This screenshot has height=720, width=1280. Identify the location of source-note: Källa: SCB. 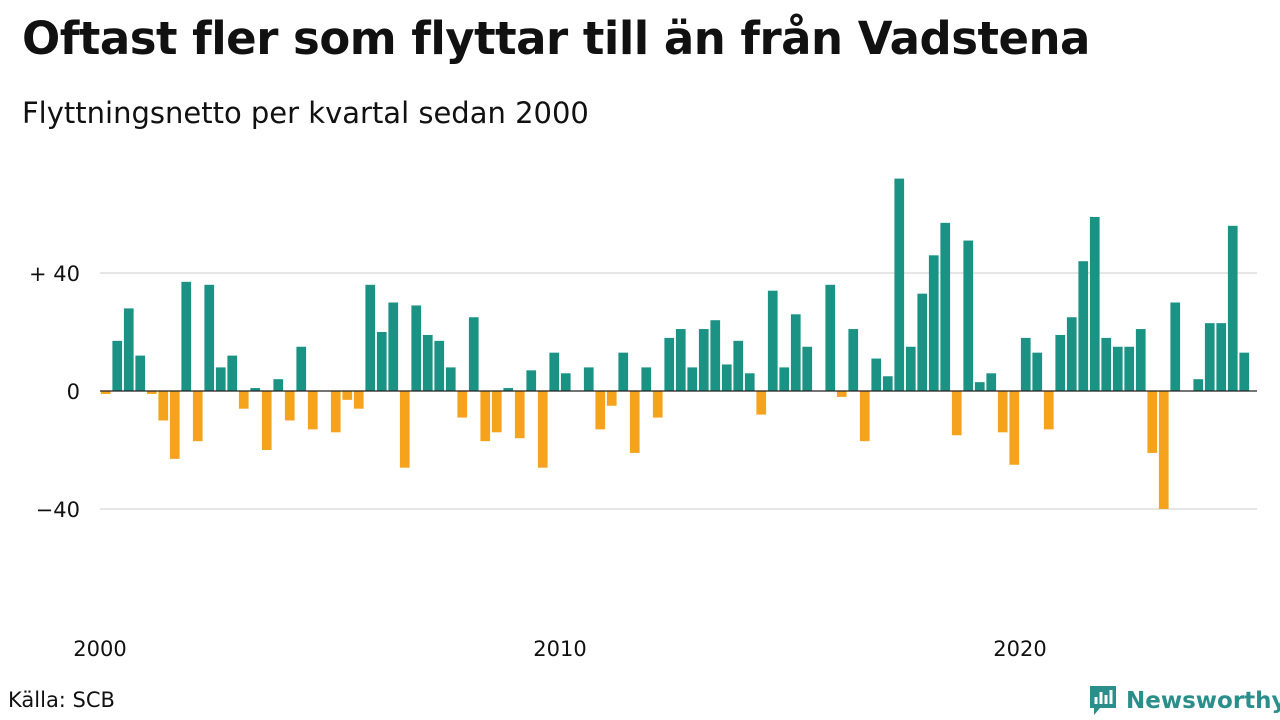
(61, 700).